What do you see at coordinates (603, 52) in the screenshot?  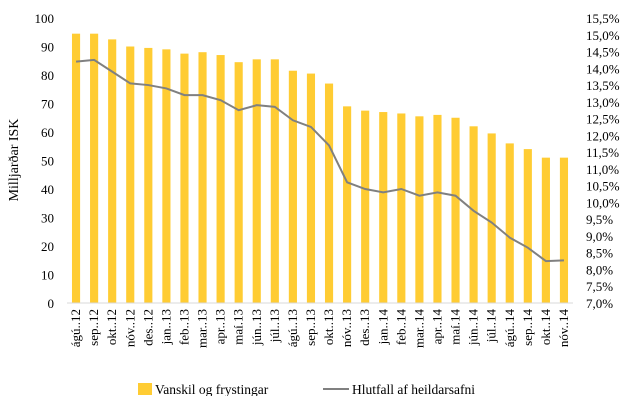 I see `y2-tick-label: 14,5%` at bounding box center [603, 52].